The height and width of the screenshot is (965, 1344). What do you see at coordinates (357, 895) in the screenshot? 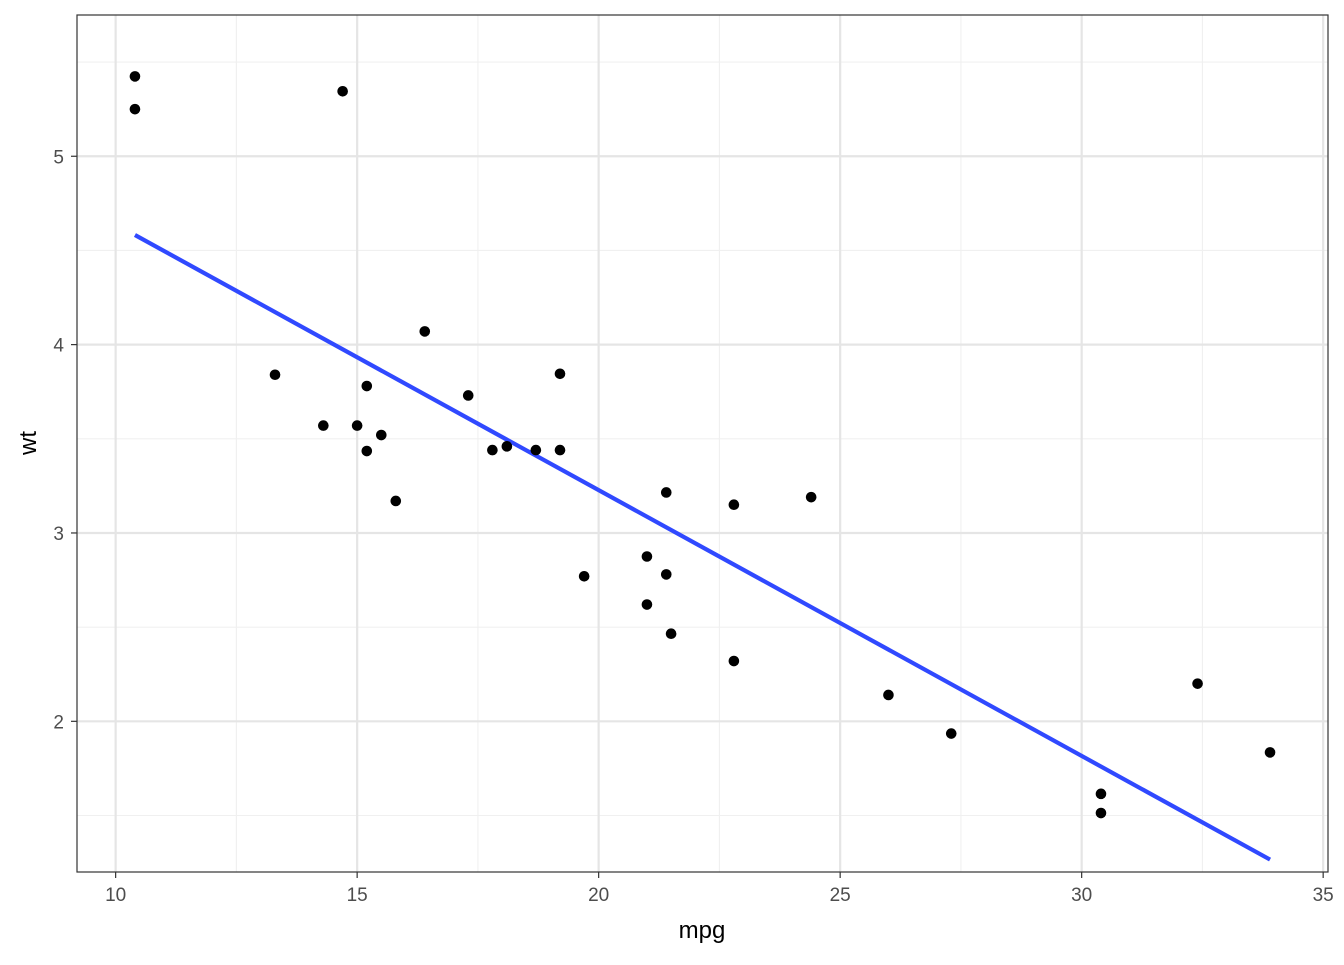
I see `x-tick-label: 15` at bounding box center [357, 895].